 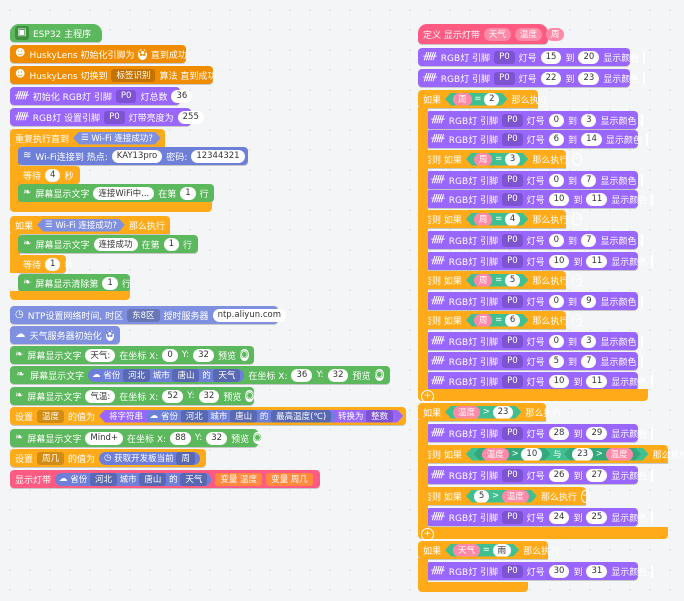 I want to click on elif-temp-range: 否则 如果 温度 > 10 与 23 > 温度 那么执行 −, so click(x=551, y=454).